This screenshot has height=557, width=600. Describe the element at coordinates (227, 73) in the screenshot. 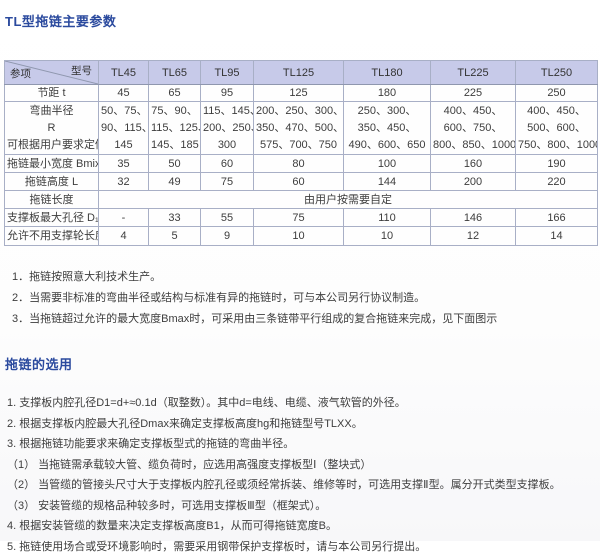

I see `column-header: TL95` at that location.